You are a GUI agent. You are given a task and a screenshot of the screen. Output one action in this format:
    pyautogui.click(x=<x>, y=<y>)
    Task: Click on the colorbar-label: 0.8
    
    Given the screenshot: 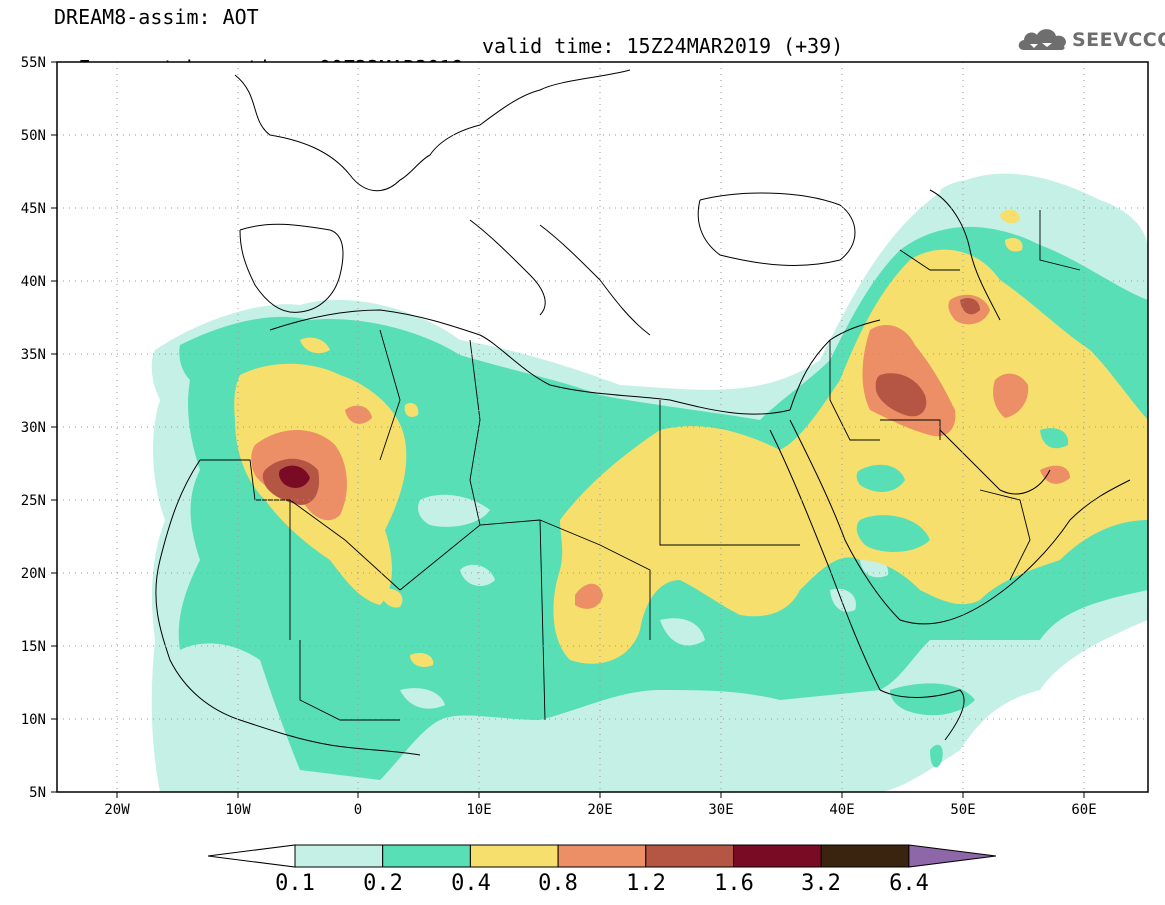 What is the action you would take?
    pyautogui.click(x=558, y=883)
    